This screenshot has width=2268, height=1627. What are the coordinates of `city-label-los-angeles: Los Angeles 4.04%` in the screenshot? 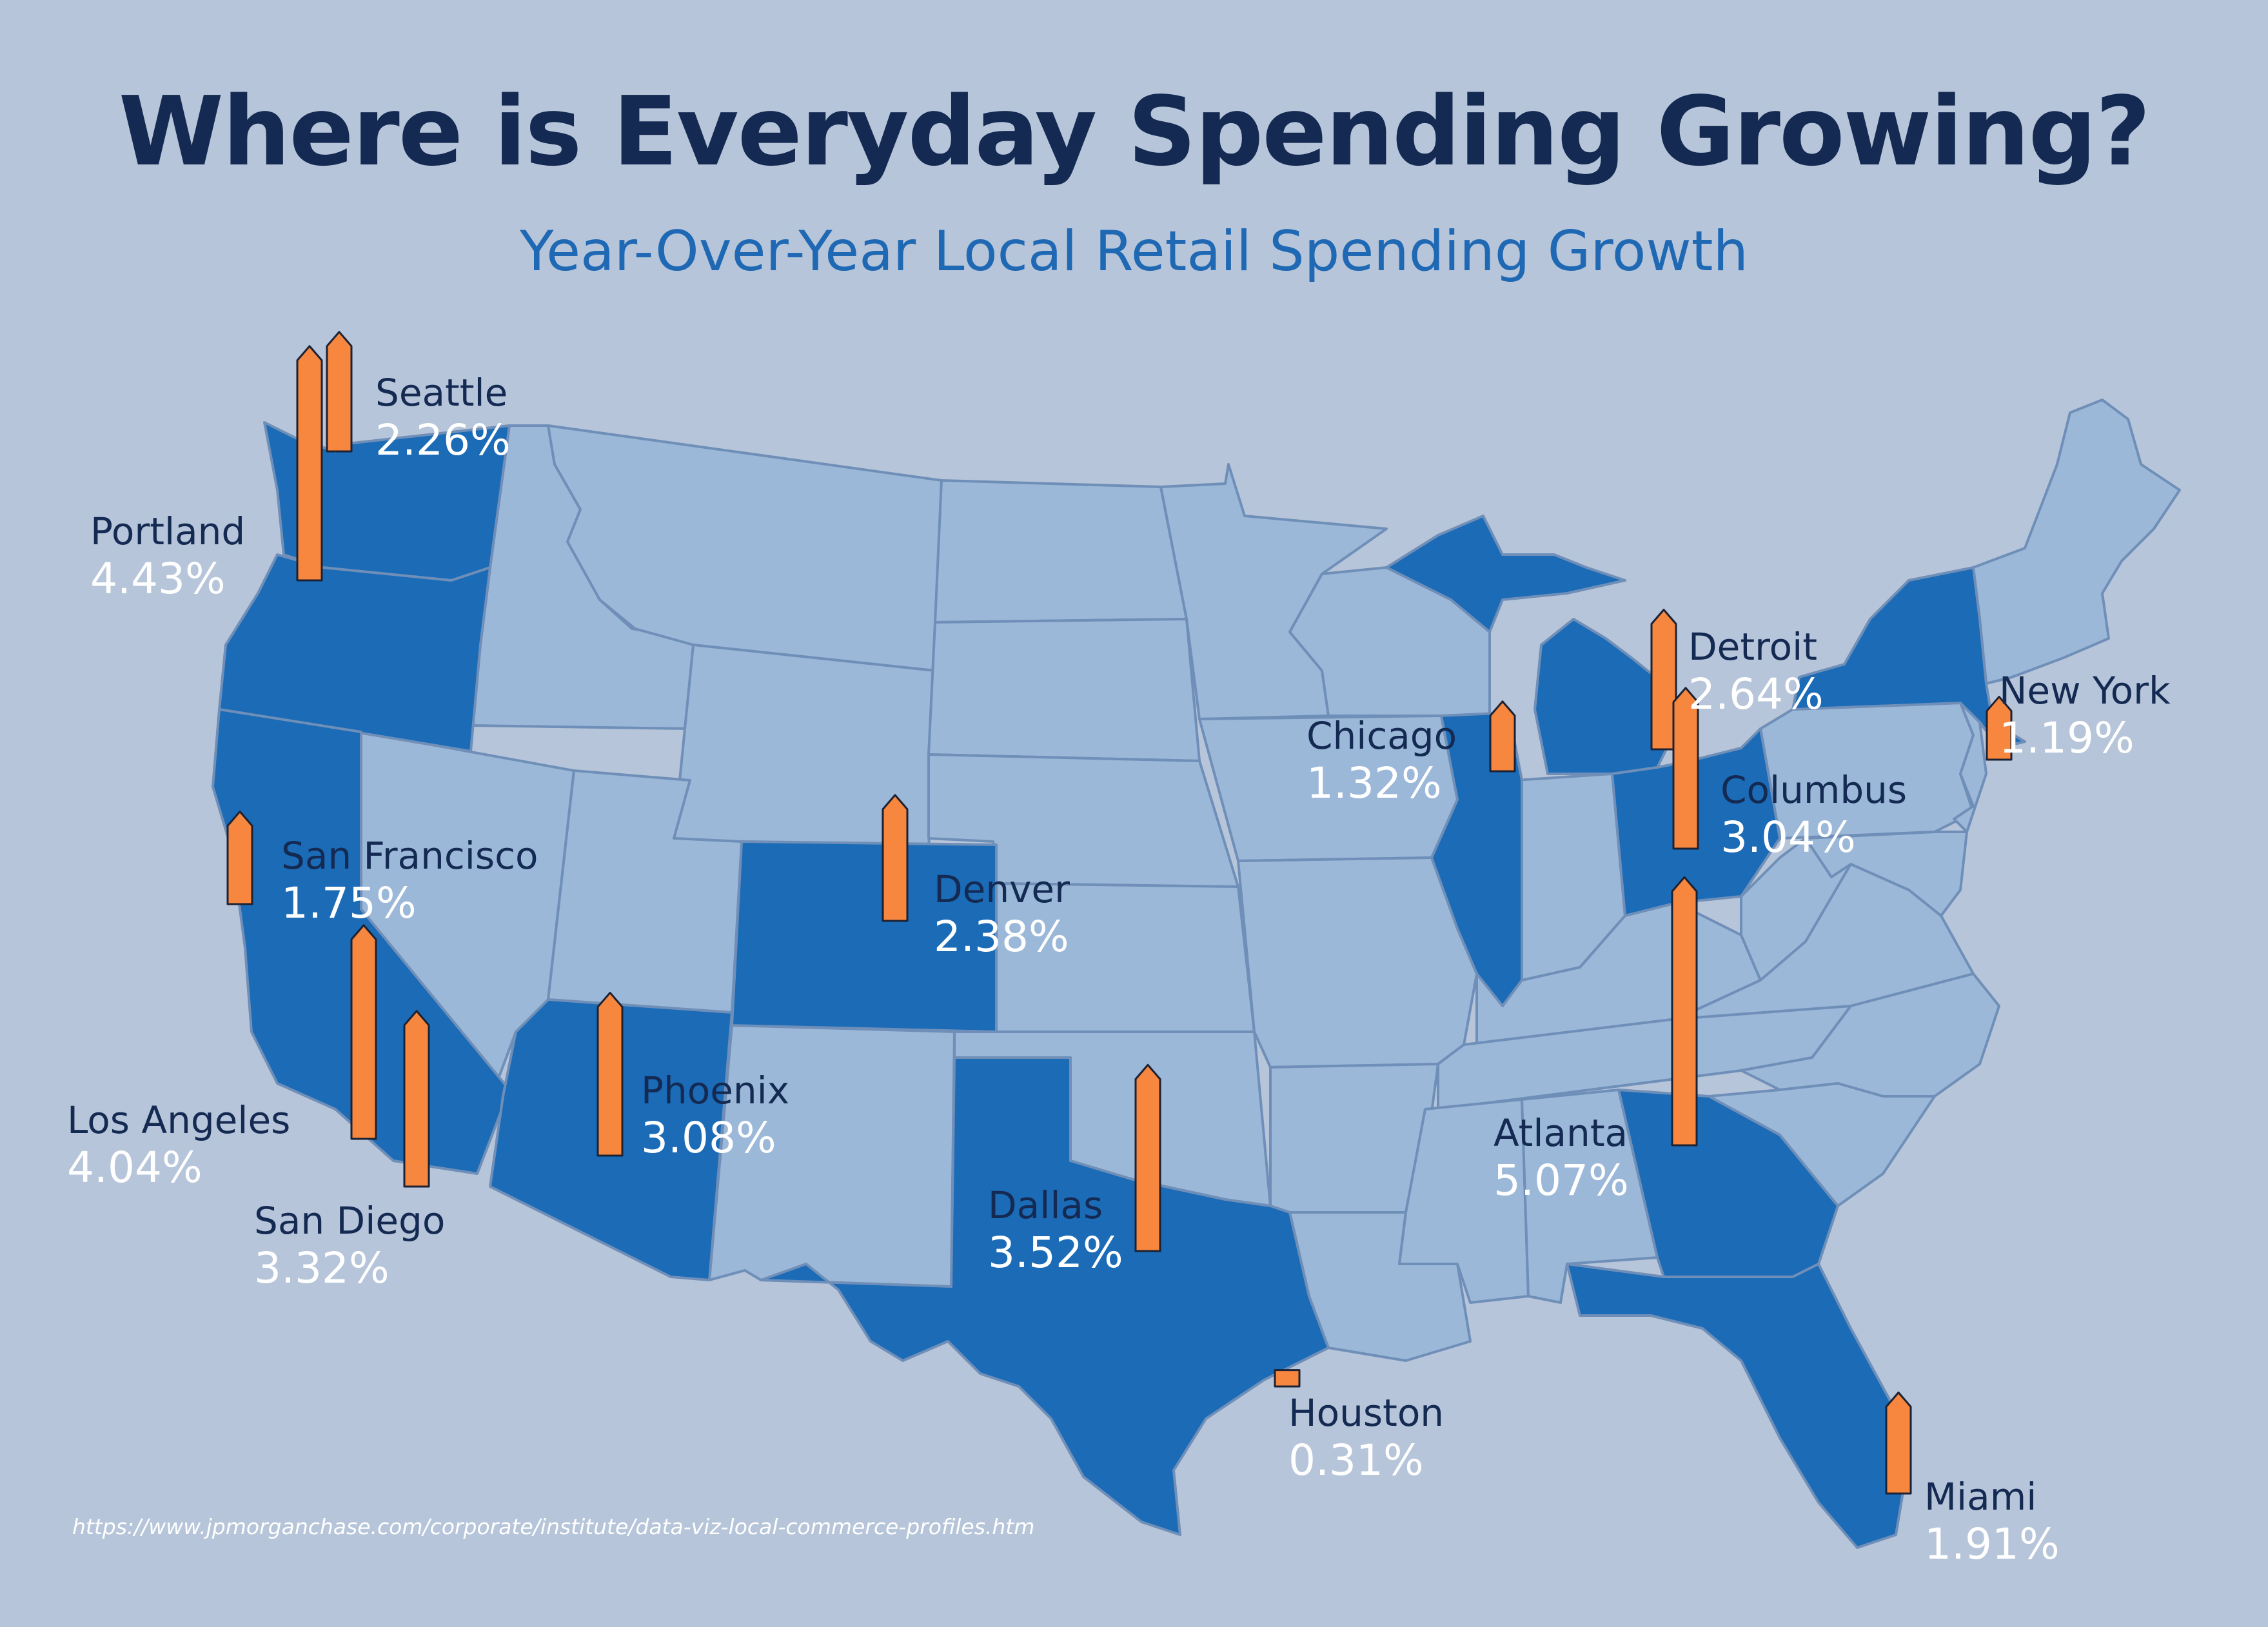 It's located at (178, 1145).